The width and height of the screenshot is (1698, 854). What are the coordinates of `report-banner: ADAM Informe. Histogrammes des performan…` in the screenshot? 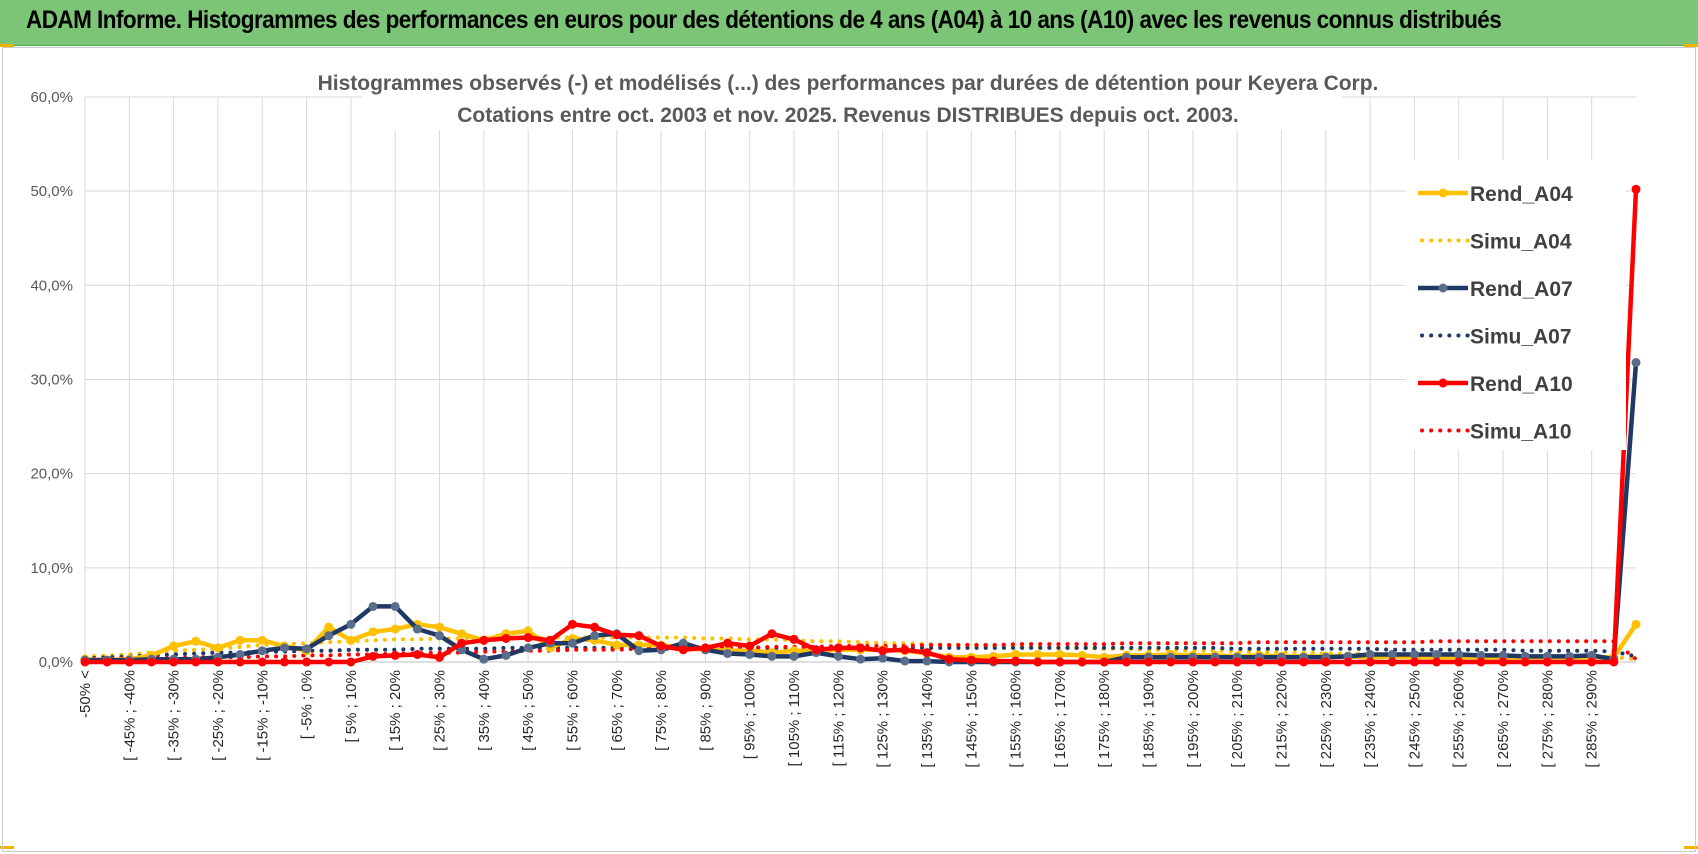 It's located at (849, 23).